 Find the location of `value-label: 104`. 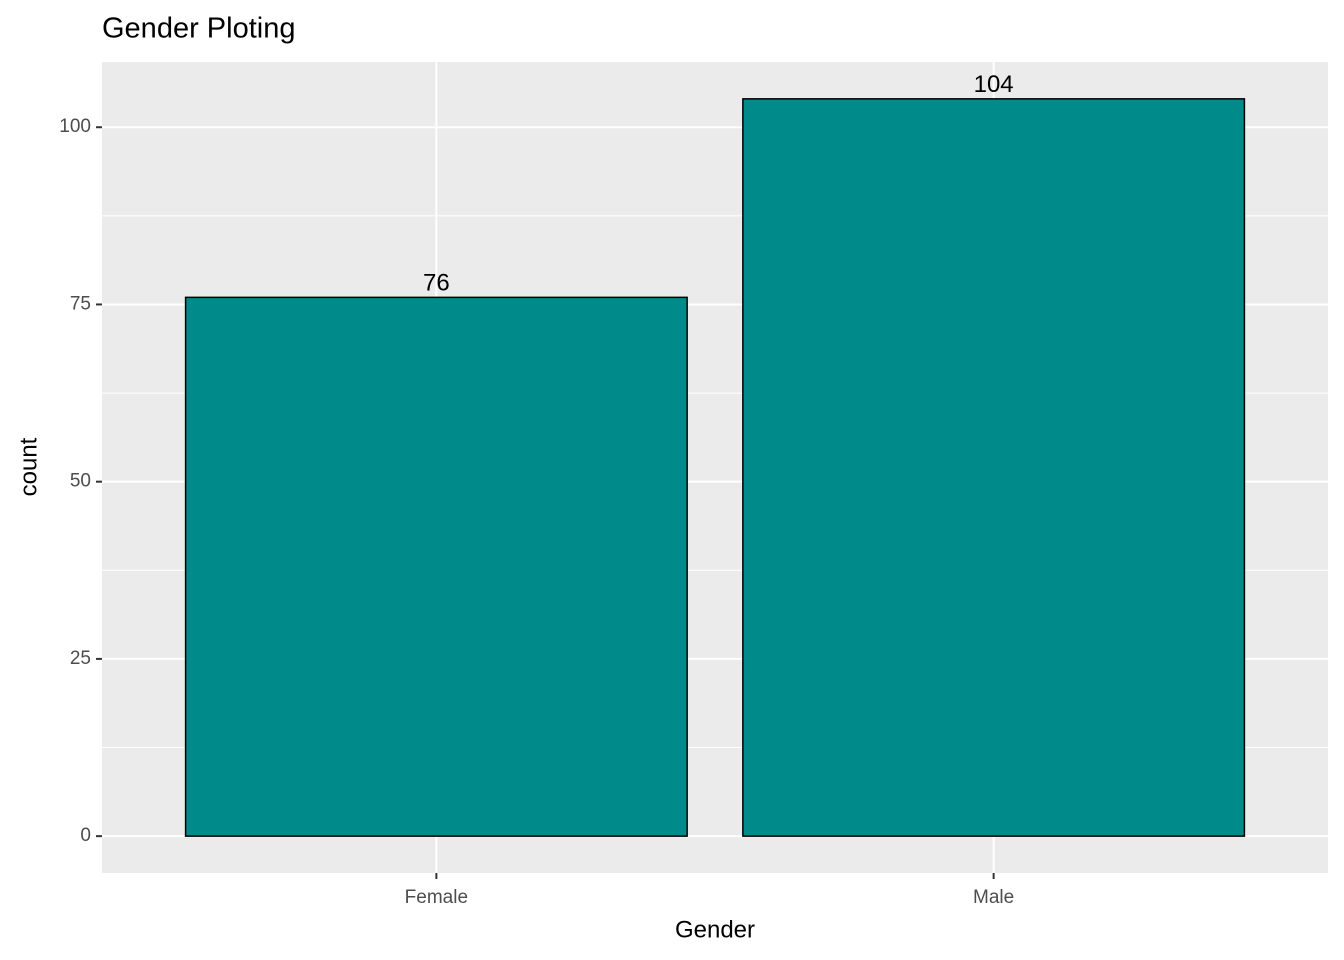

value-label: 104 is located at coordinates (994, 84).